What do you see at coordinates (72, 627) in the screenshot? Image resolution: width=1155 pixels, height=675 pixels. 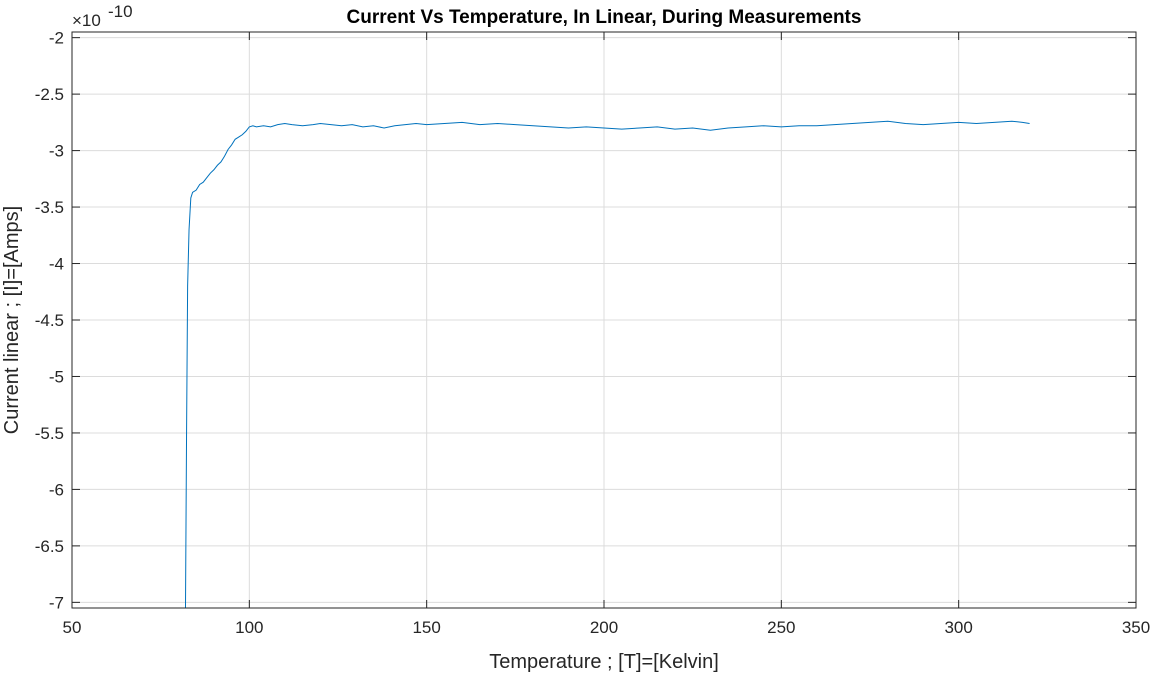 I see `x-tick-label: 50` at bounding box center [72, 627].